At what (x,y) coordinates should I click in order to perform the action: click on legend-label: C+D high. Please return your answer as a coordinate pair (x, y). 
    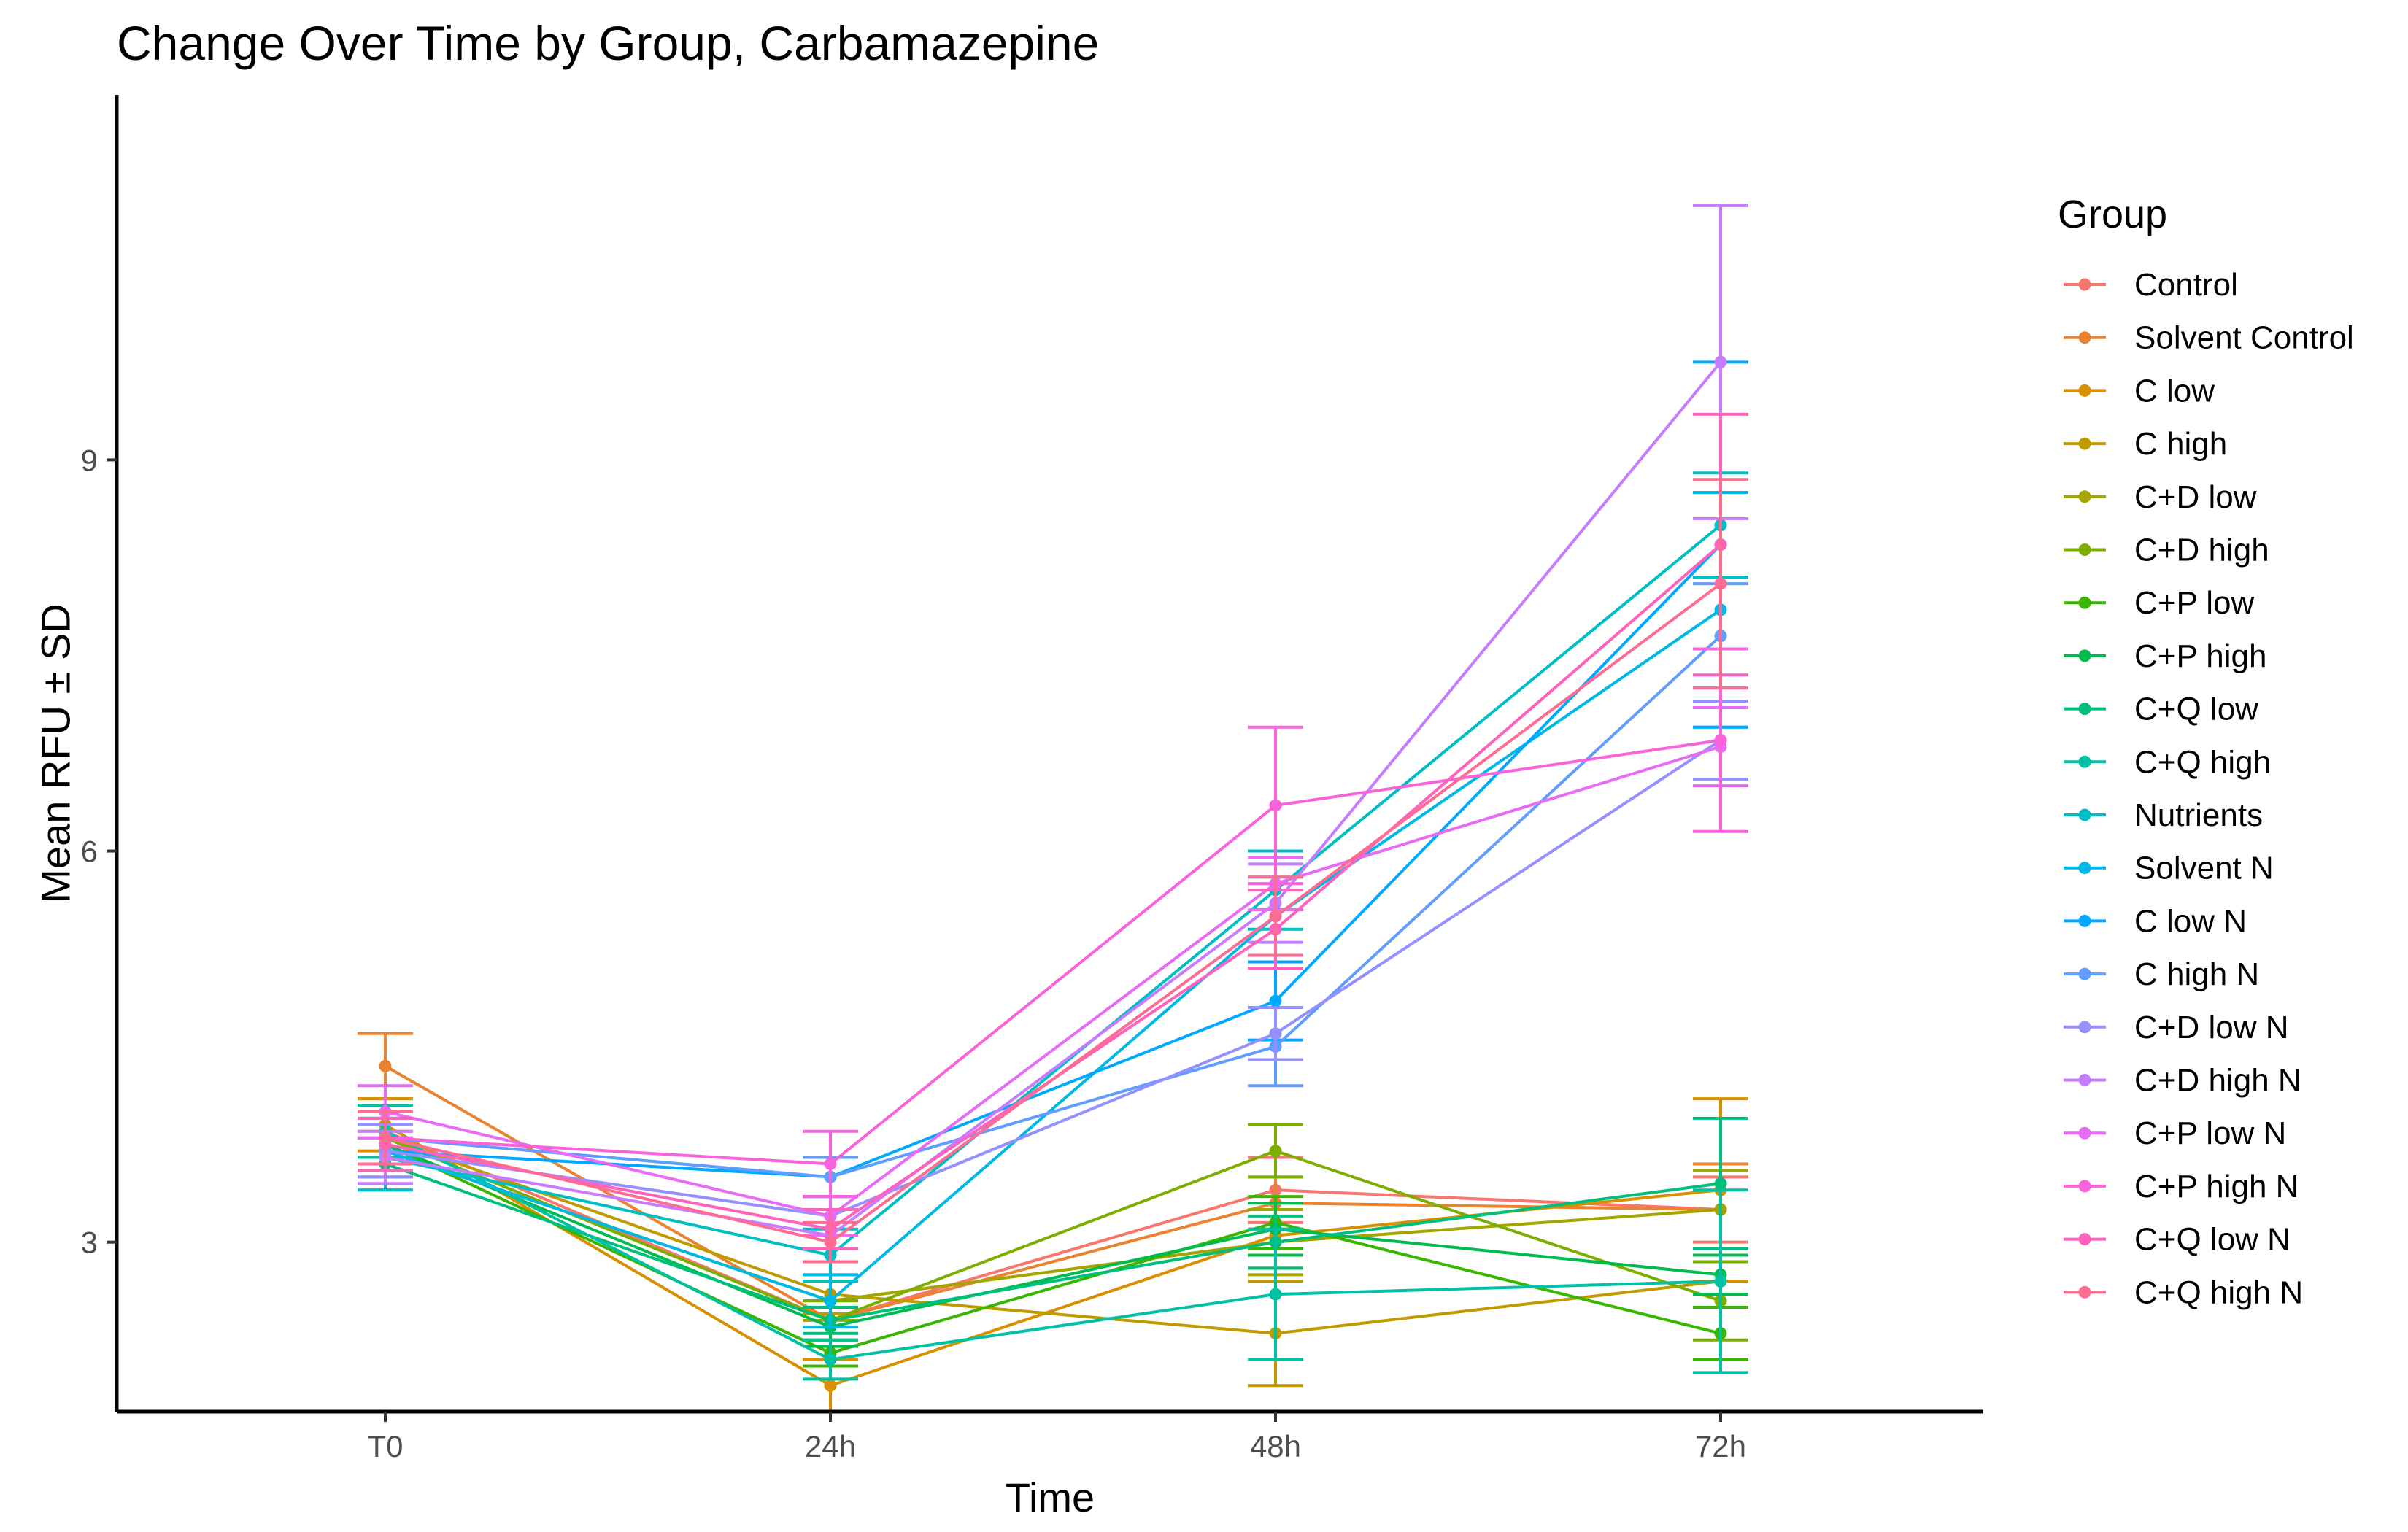
    Looking at the image, I should click on (2201, 551).